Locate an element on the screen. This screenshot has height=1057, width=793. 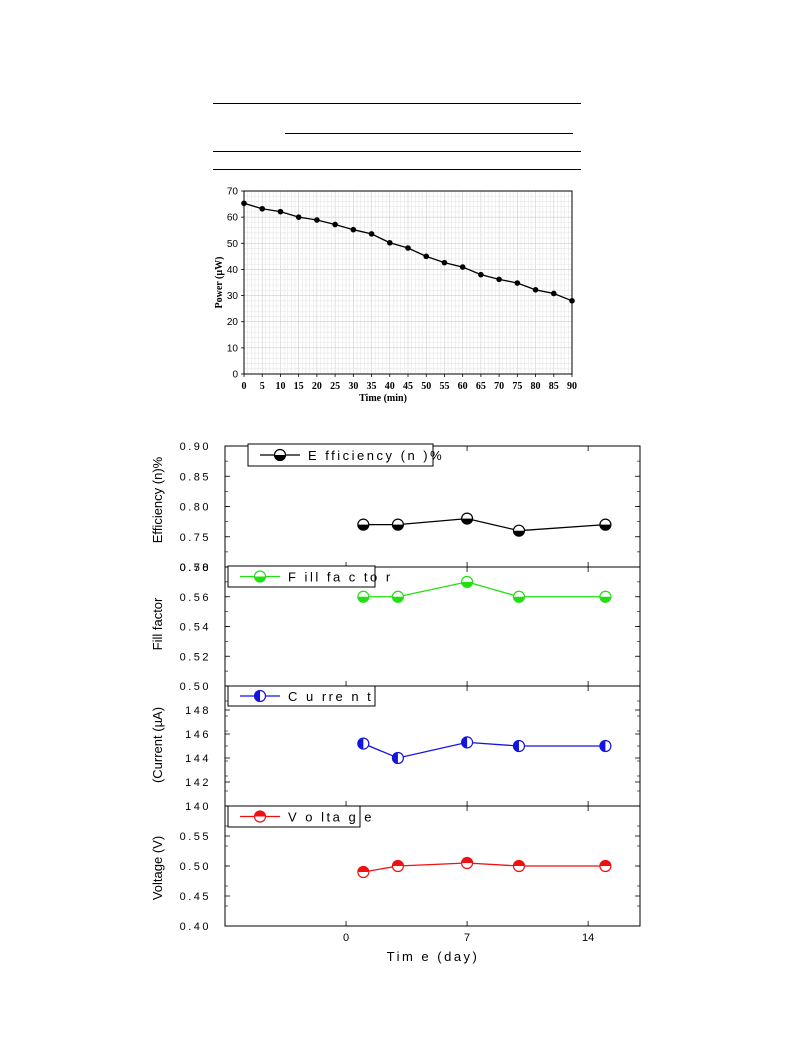
y-tick-label: 0.85 is located at coordinates (195, 477).